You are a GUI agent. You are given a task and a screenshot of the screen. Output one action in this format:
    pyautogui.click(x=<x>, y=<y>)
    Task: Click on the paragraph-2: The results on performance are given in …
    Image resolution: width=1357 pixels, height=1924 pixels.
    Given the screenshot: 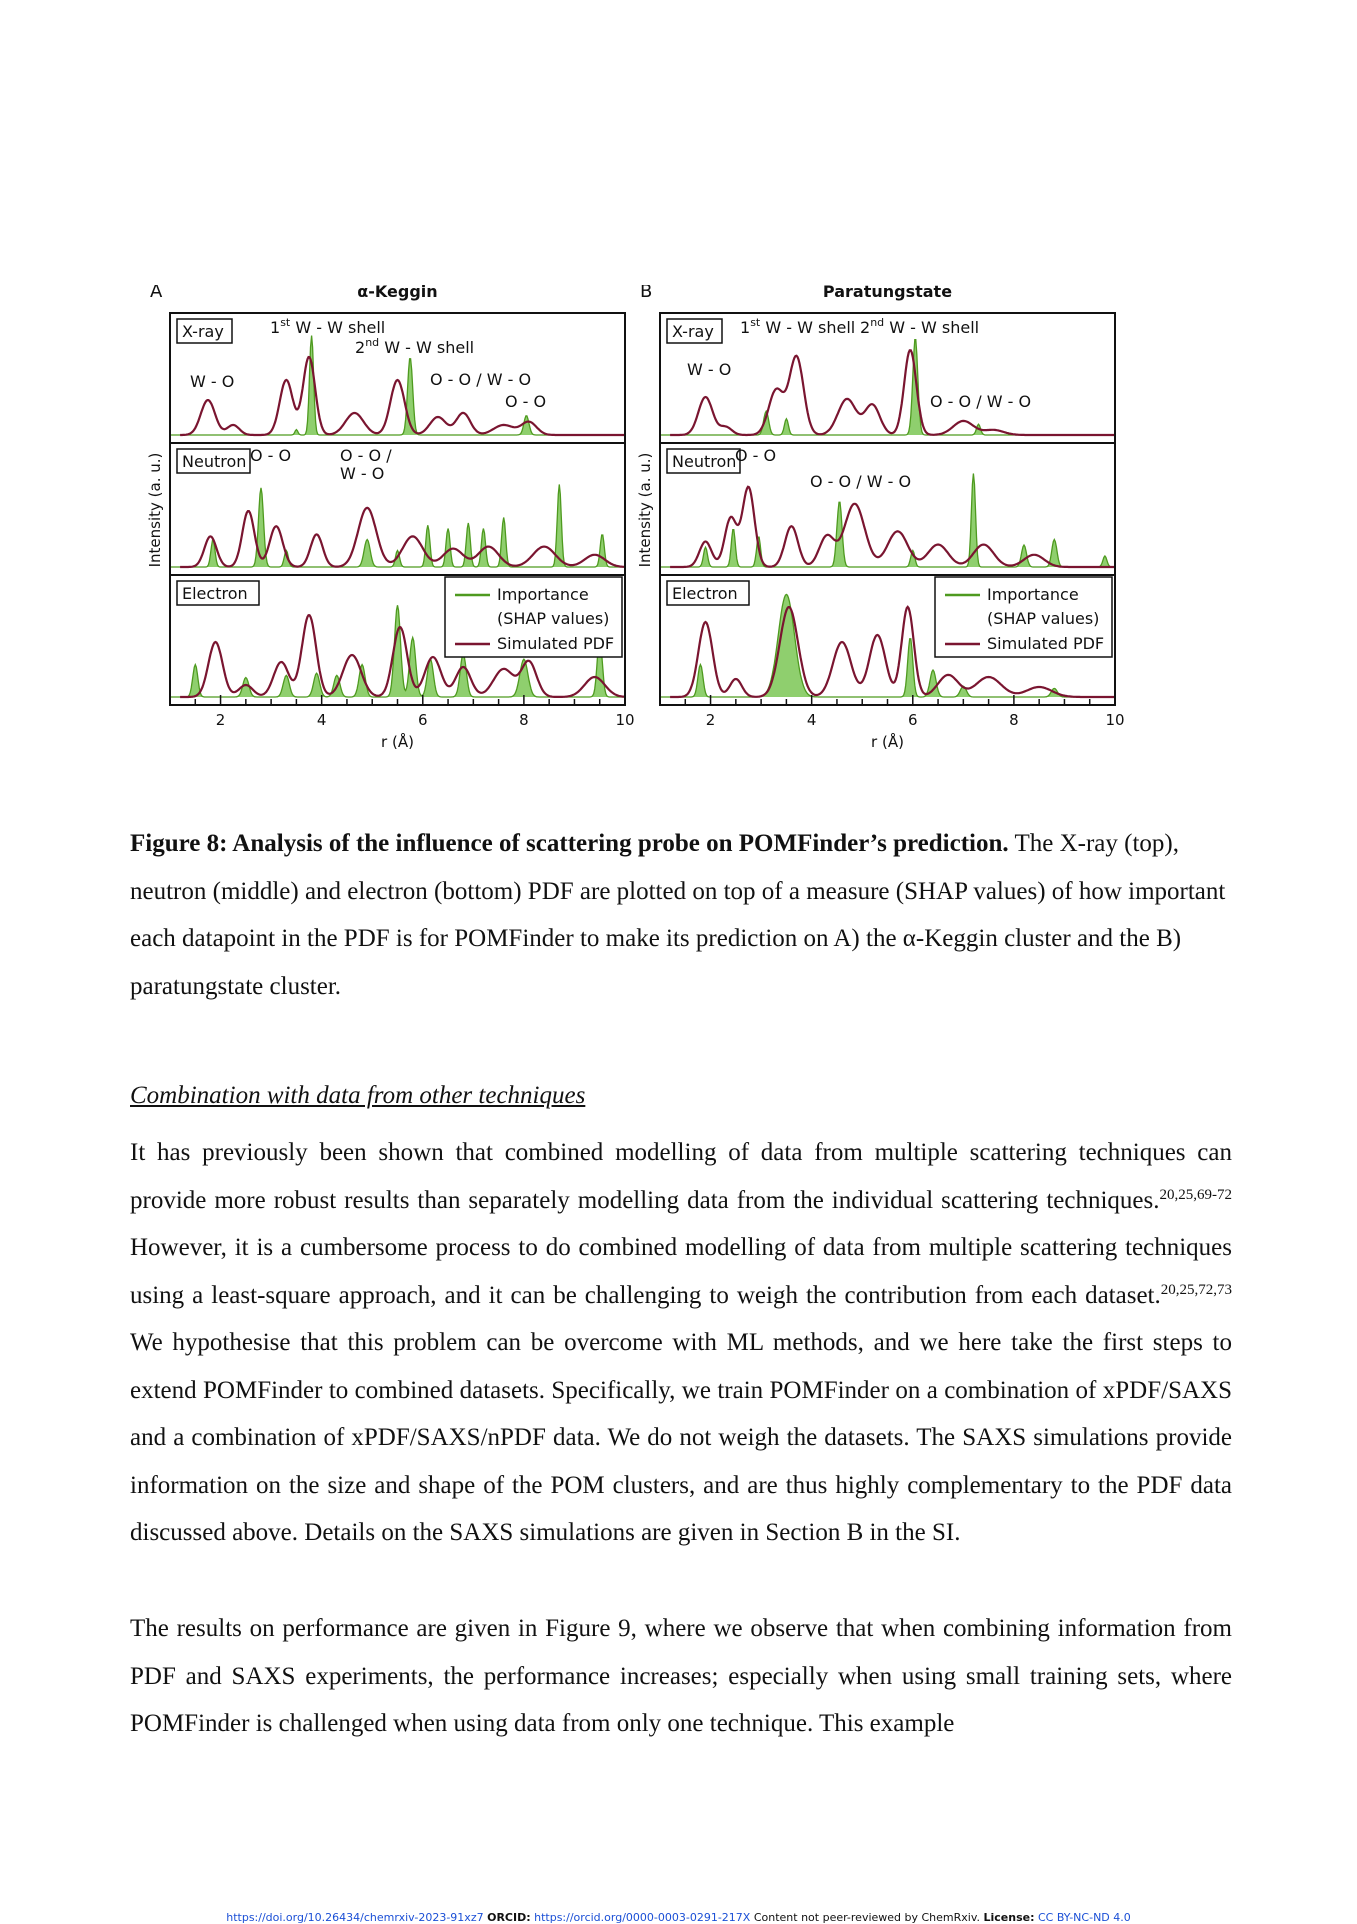 What is the action you would take?
    pyautogui.click(x=681, y=1676)
    